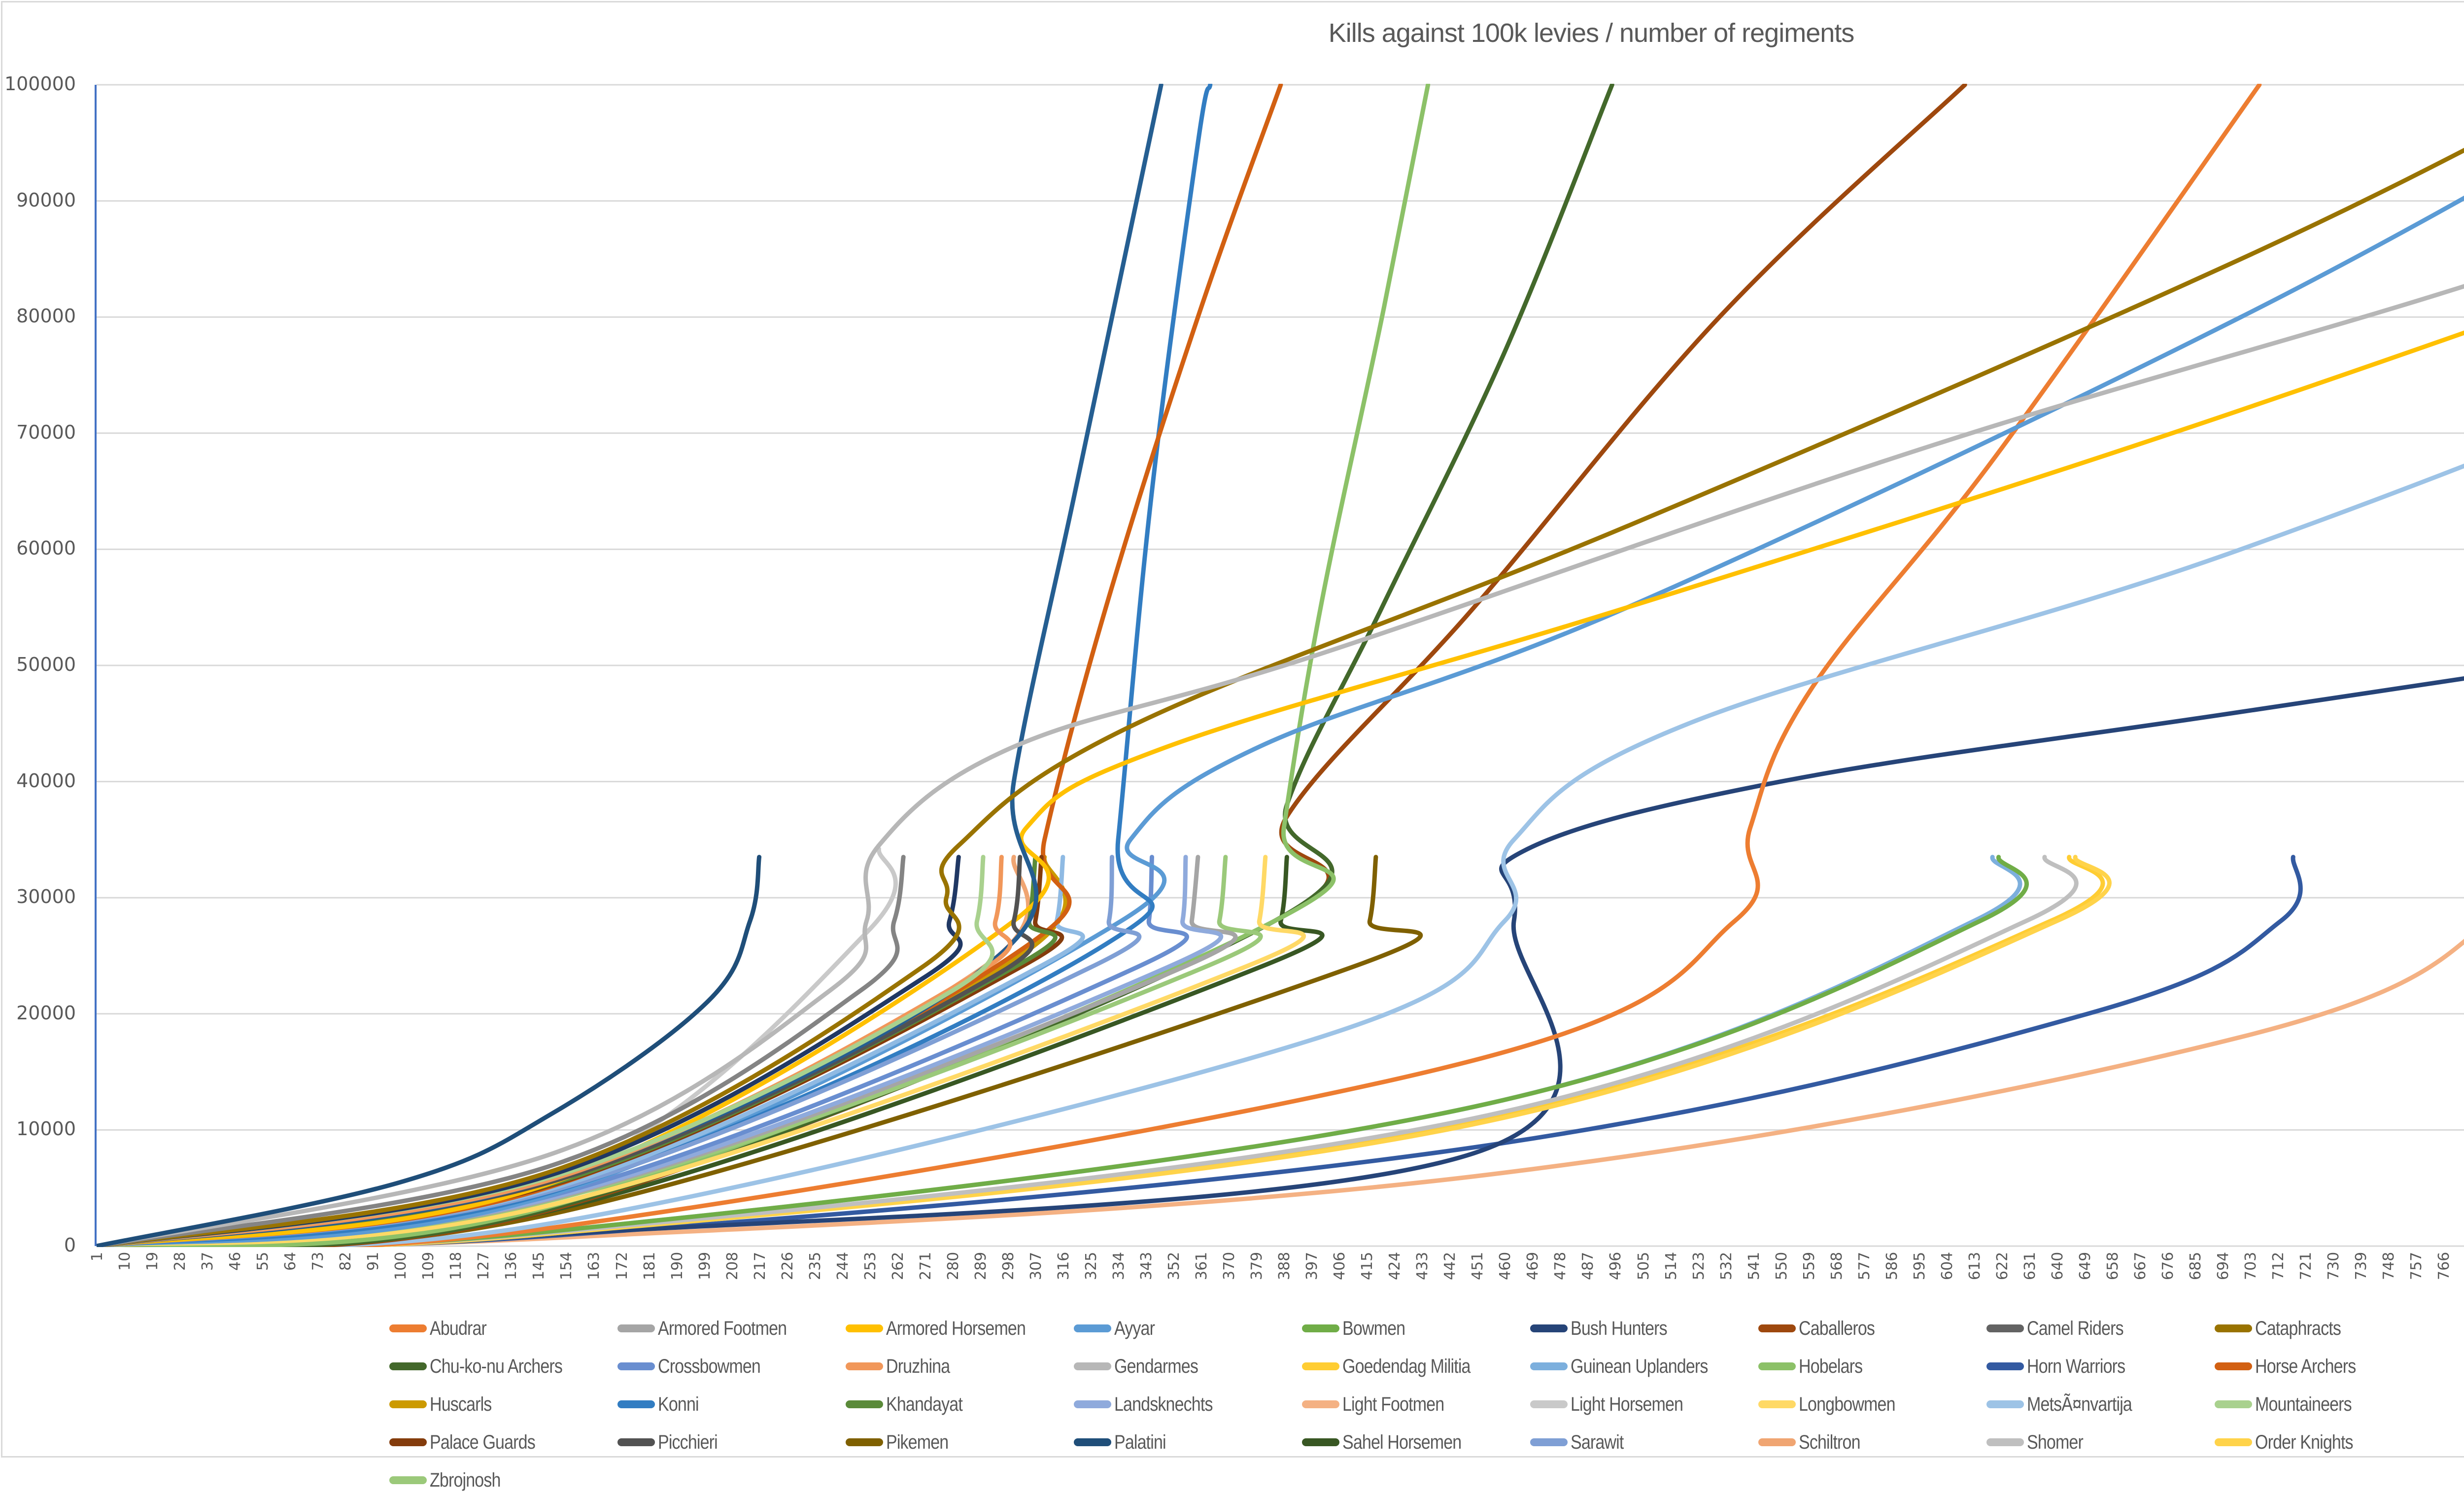 The height and width of the screenshot is (1495, 2464). I want to click on legend-label: Armored Footmen, so click(722, 1328).